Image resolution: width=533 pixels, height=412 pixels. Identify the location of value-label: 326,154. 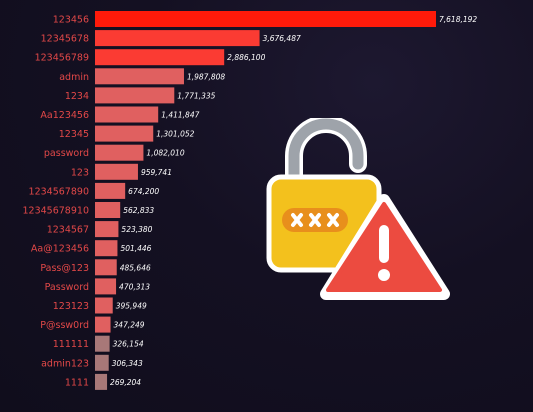
(128, 344).